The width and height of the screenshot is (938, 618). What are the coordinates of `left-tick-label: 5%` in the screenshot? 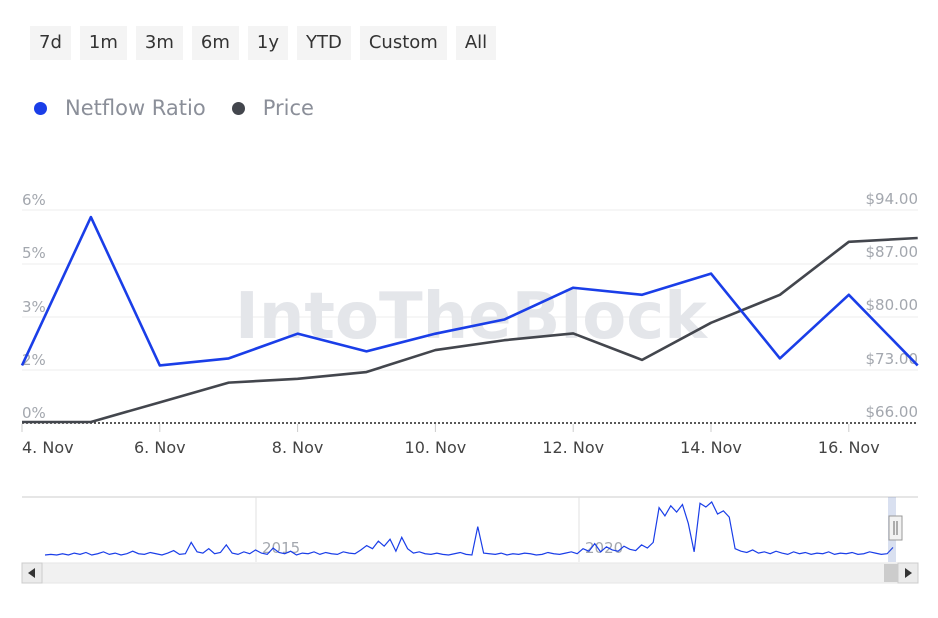 It's located at (34, 253).